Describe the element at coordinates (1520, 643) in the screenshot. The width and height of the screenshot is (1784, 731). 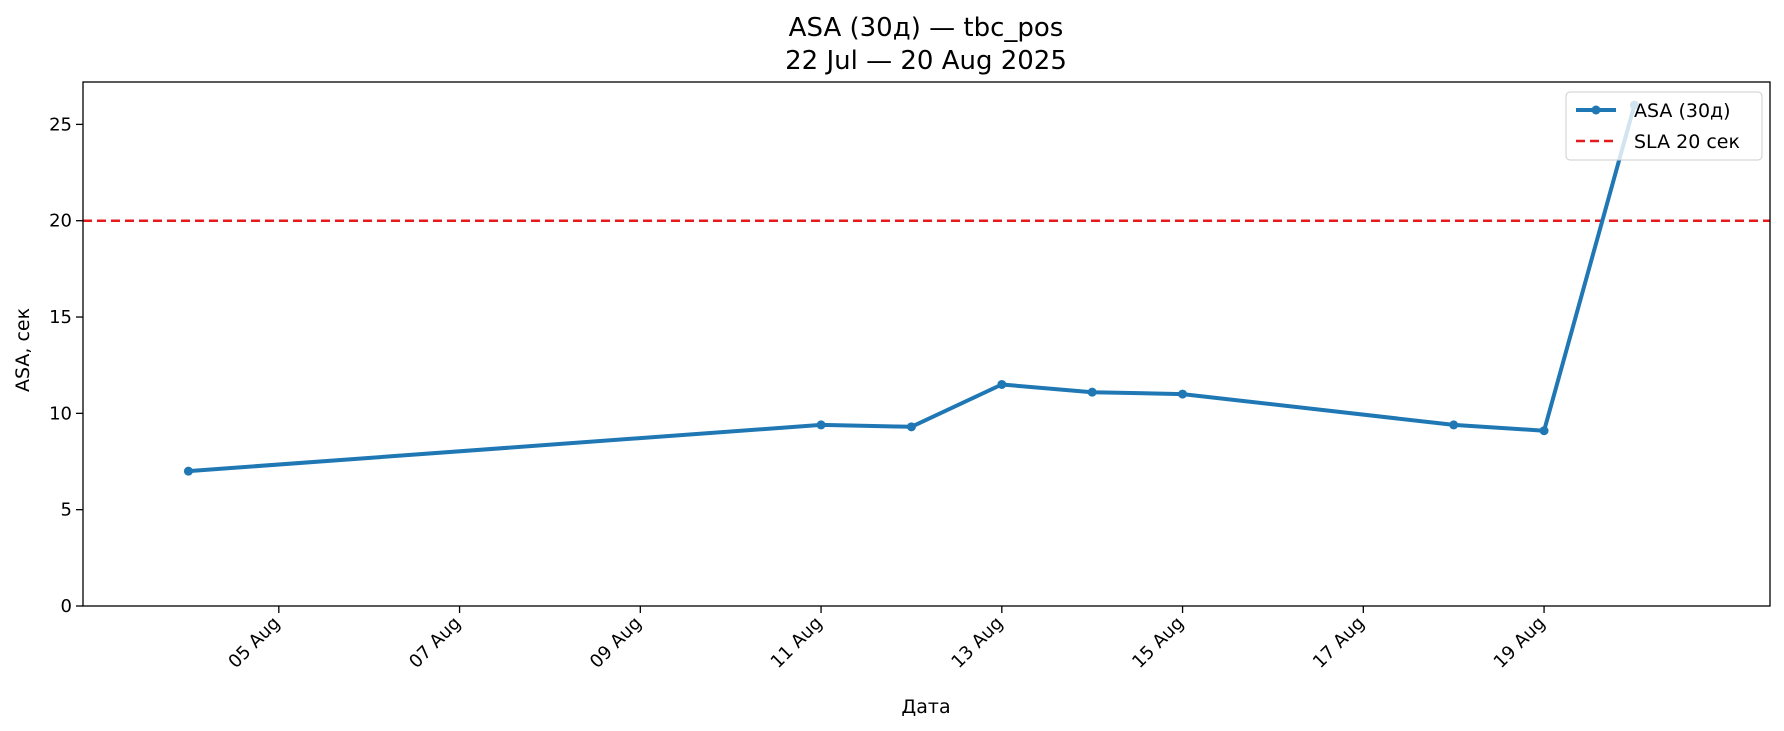
I see `x-tick-label: 19 Aug` at that location.